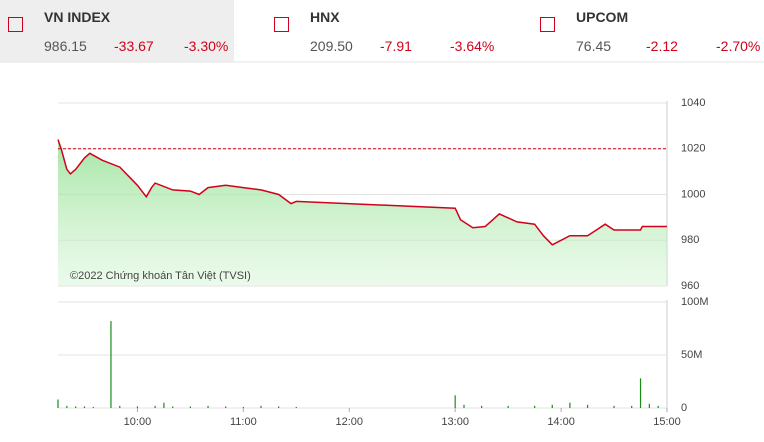 The image size is (764, 442). I want to click on index-change: -7.91, so click(396, 46).